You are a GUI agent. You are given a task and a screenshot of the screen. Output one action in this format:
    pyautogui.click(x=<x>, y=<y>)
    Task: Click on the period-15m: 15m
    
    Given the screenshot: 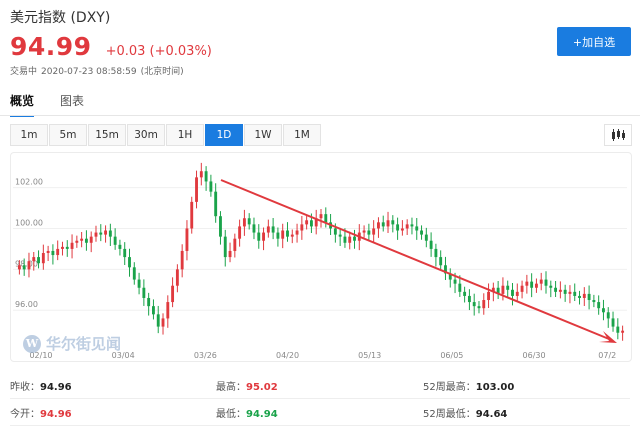 What is the action you would take?
    pyautogui.click(x=107, y=135)
    